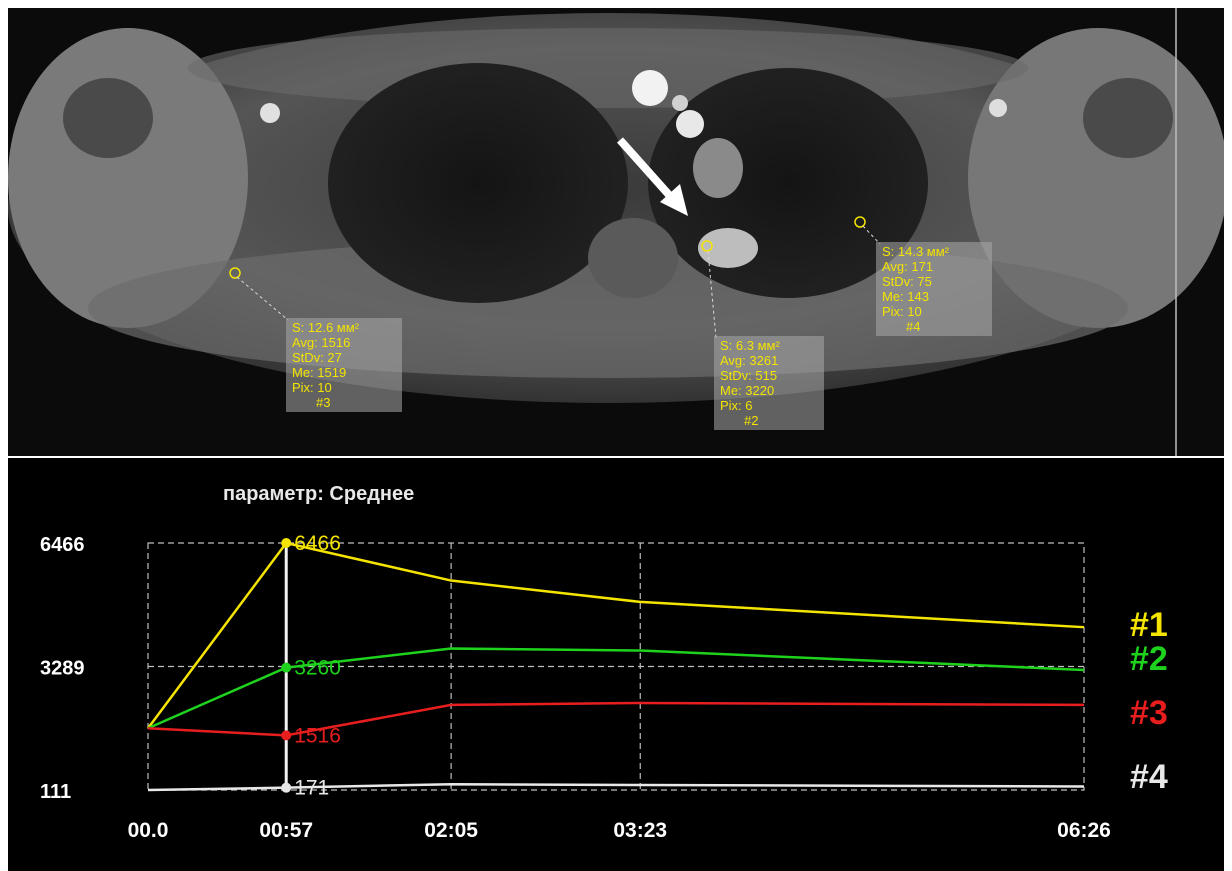  What do you see at coordinates (916, 251) in the screenshot?
I see `roi-area: S: 14.3 мм²` at bounding box center [916, 251].